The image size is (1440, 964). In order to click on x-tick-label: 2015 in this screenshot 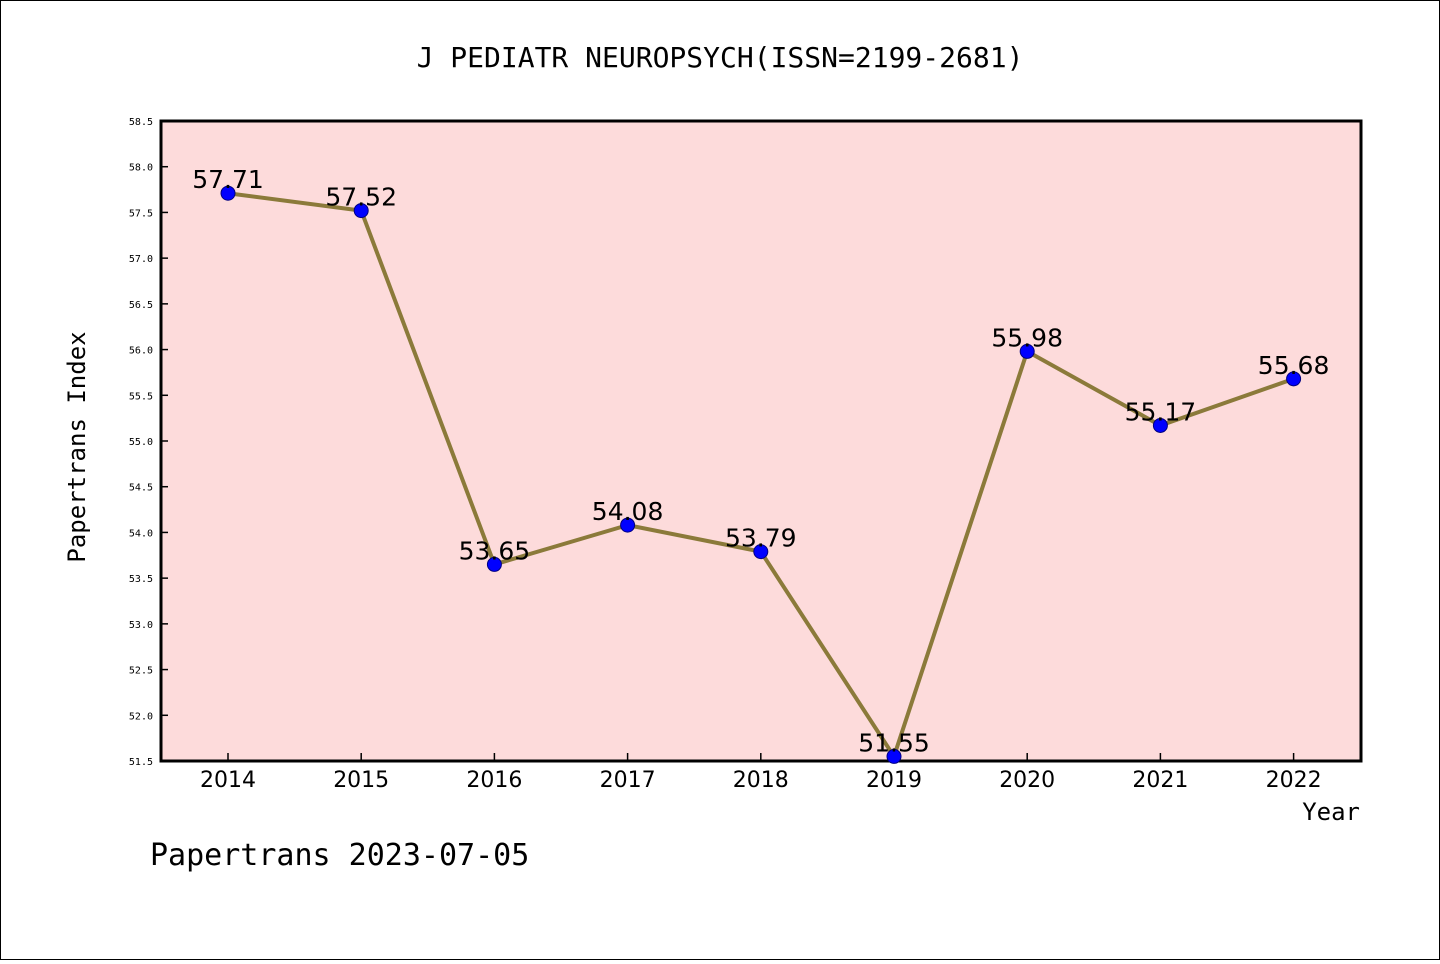, I will do `click(361, 780)`.